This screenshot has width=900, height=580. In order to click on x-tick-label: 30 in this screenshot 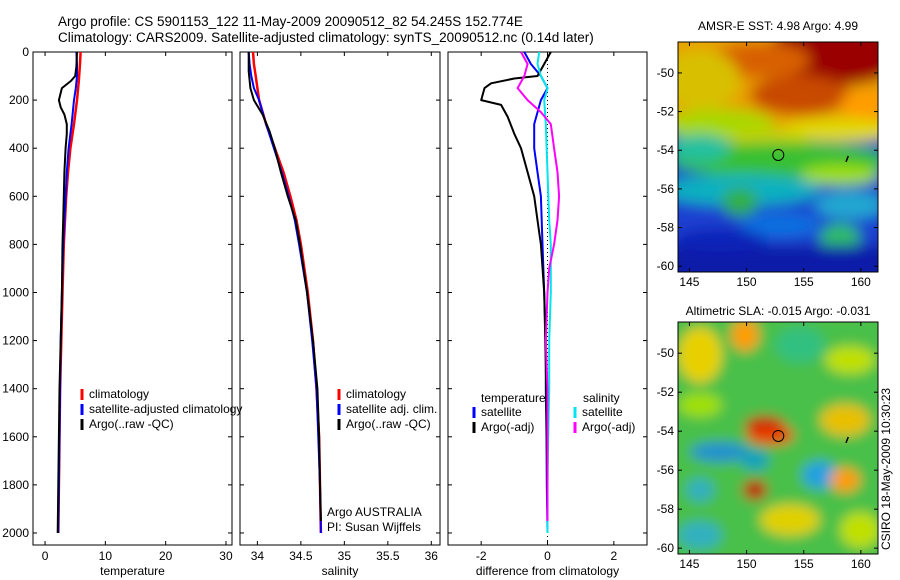, I will do `click(226, 556)`.